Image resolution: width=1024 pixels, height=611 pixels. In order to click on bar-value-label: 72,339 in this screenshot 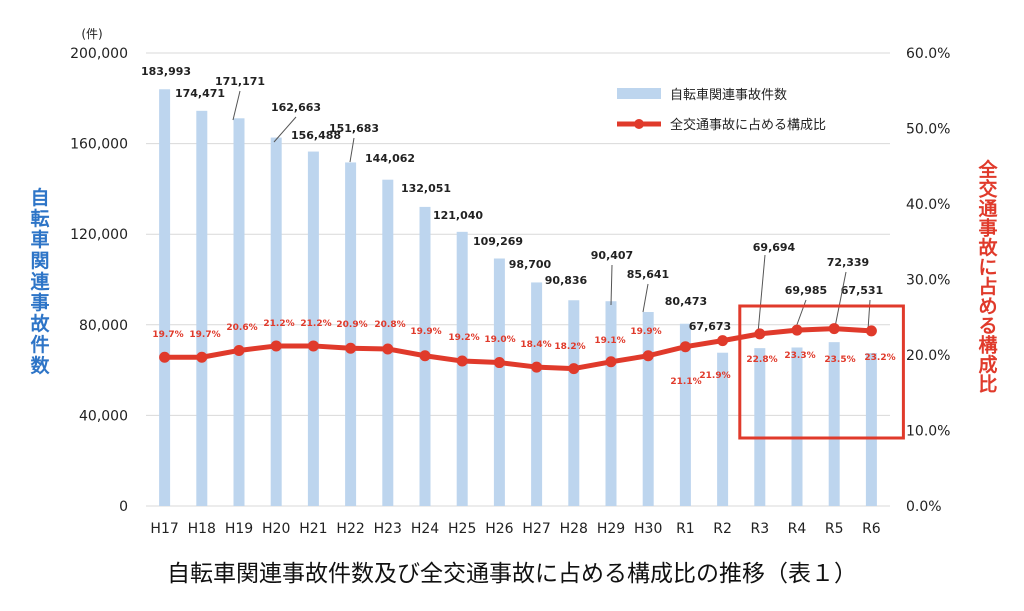, I will do `click(848, 262)`.